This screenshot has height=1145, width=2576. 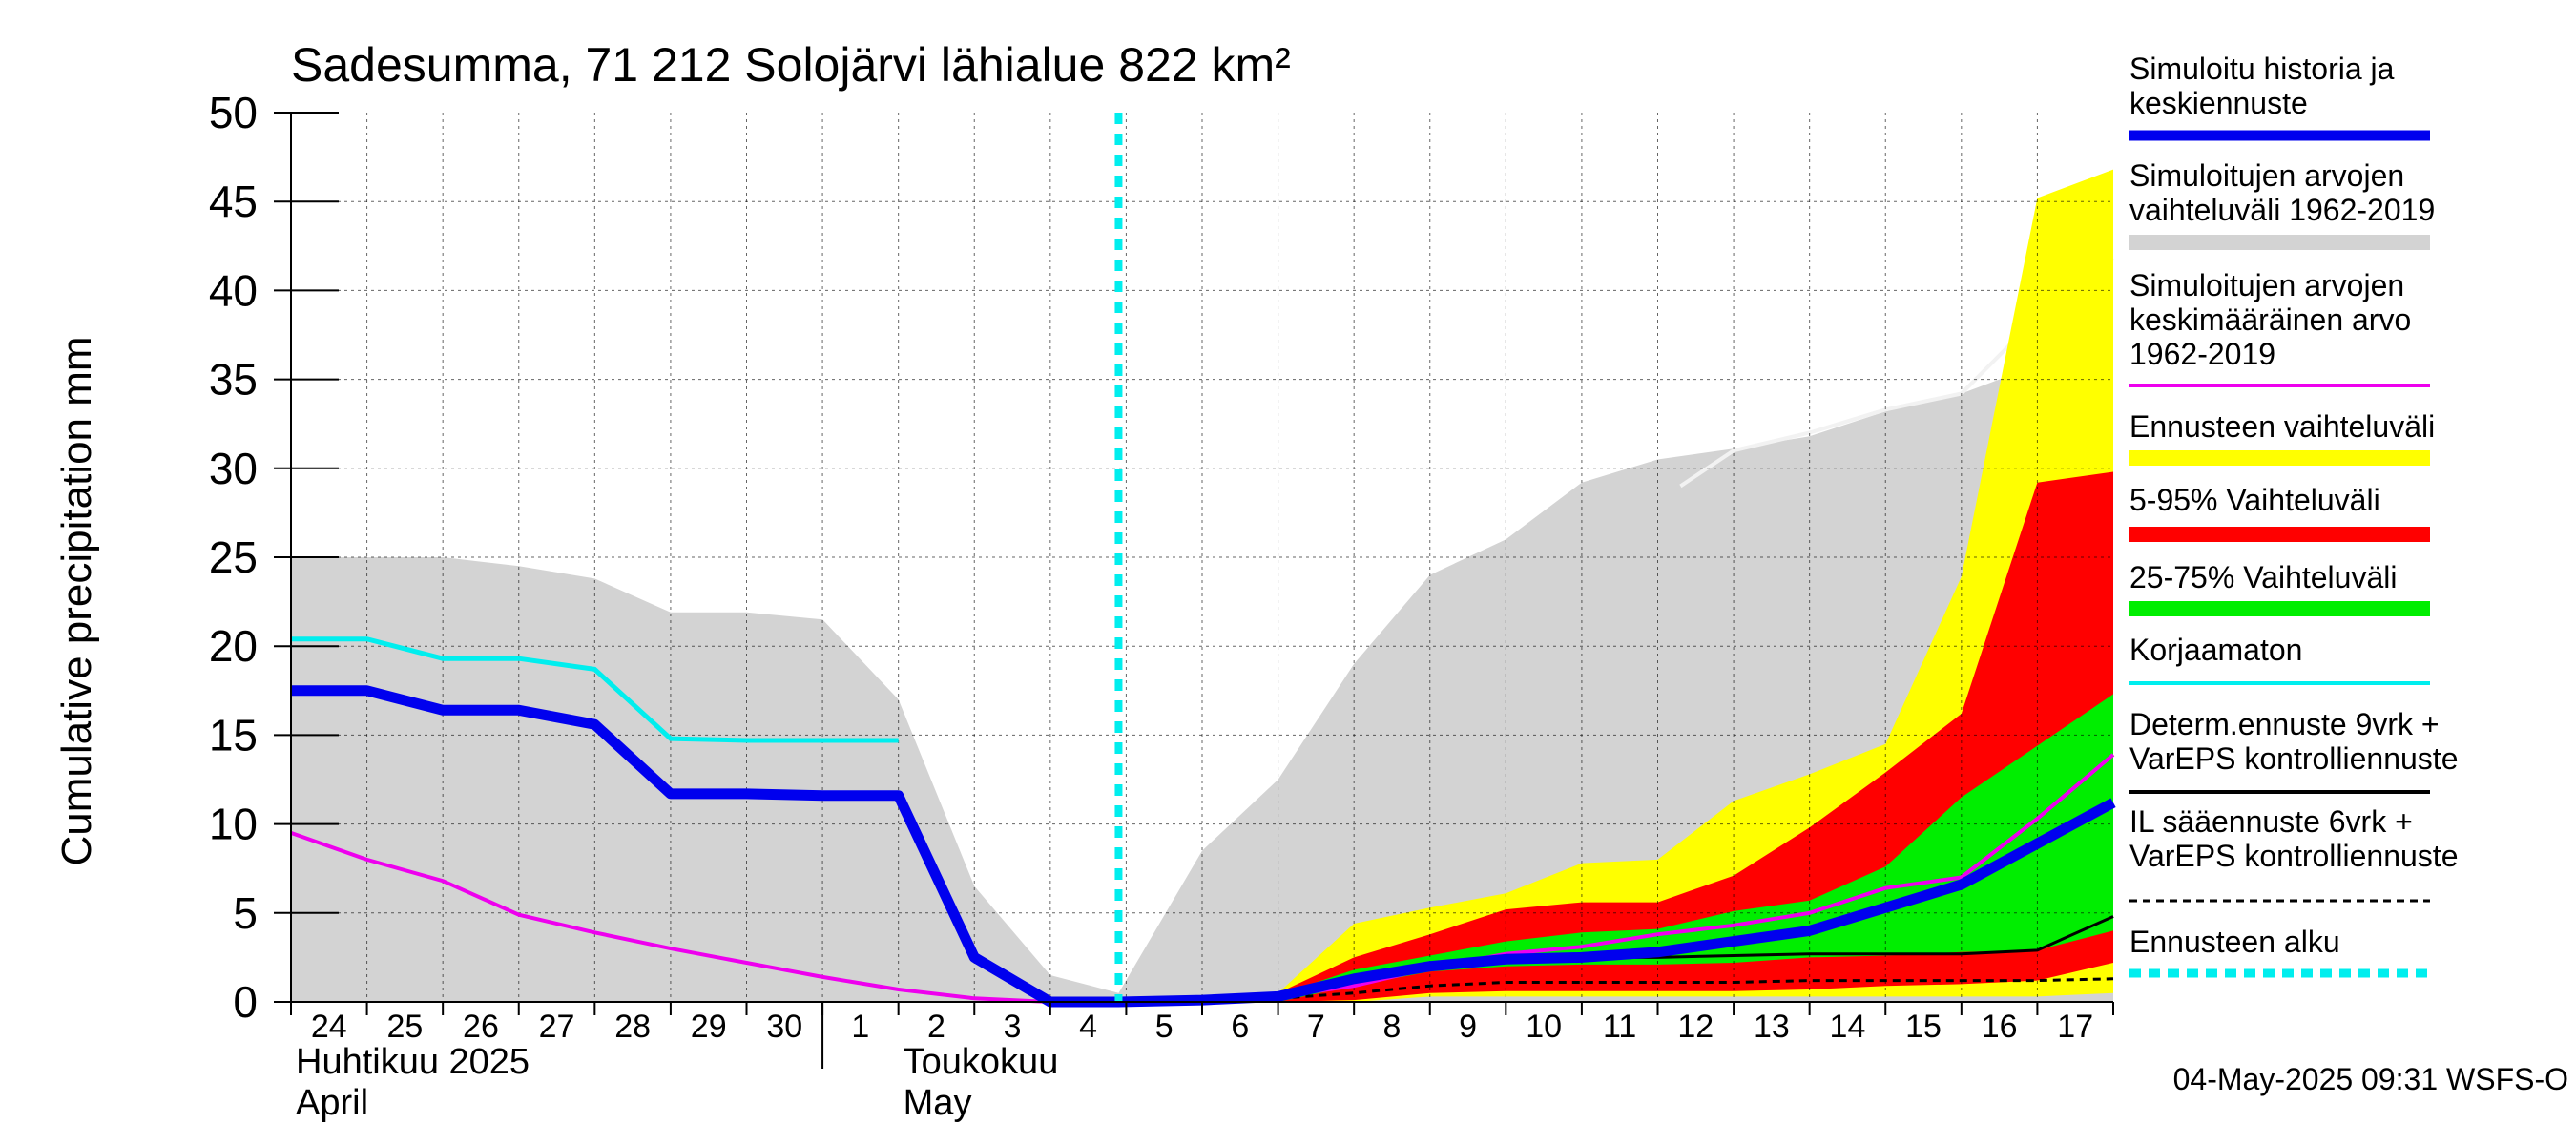 I want to click on month-label: Toukokuu, so click(x=981, y=1062).